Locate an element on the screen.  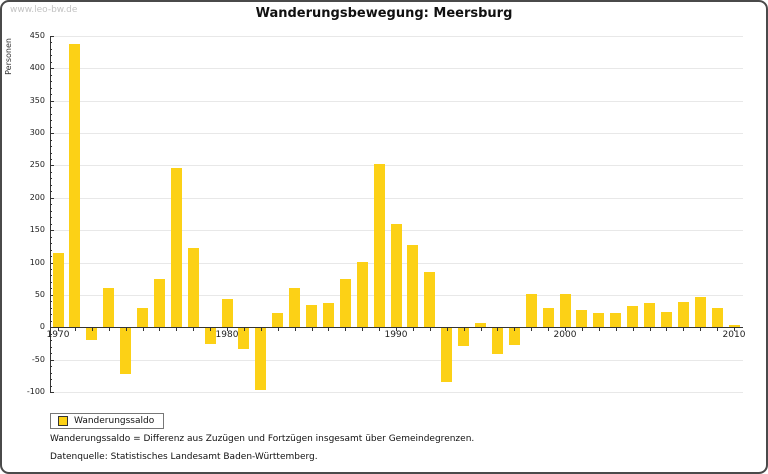
bar-2002 is located at coordinates (599, 320).